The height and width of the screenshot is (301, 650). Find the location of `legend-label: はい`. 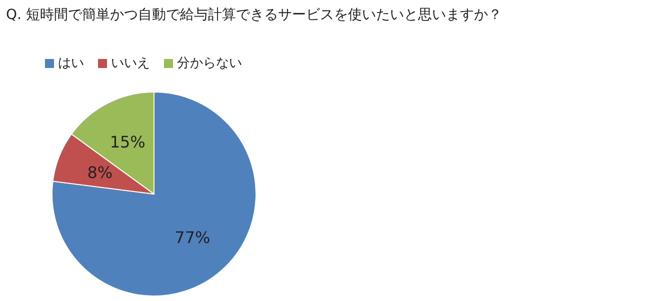

legend-label: はい is located at coordinates (71, 63).